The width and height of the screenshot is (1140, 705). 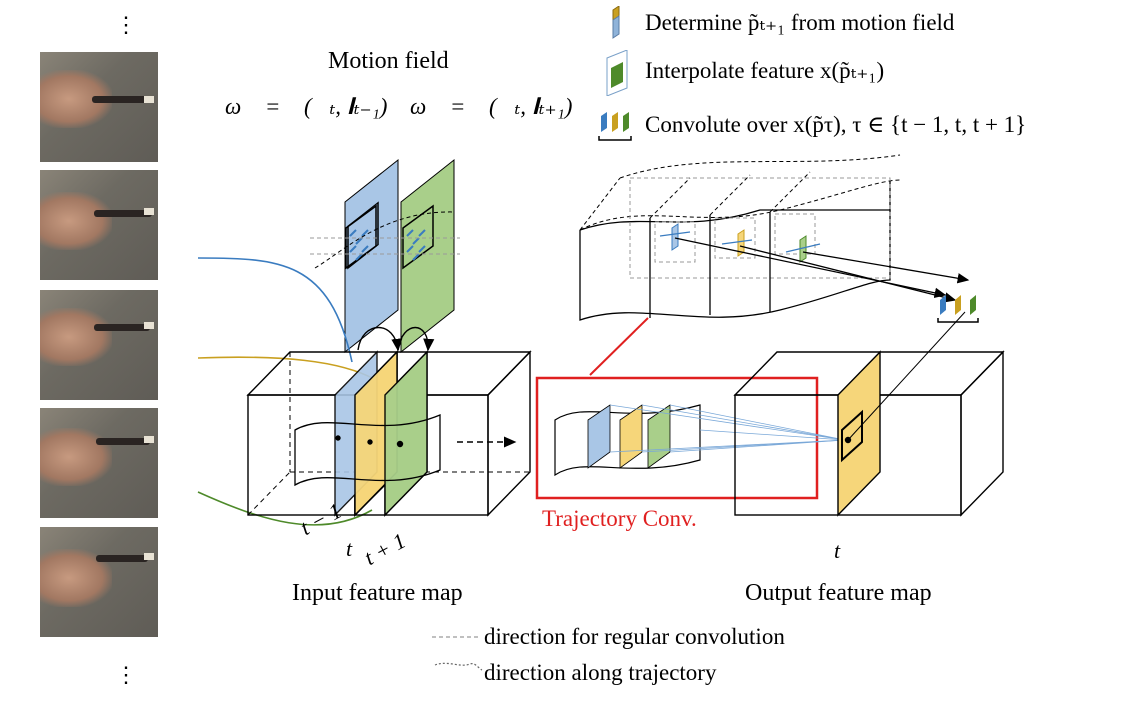 I want to click on trajectory-line-sample, so click(x=458, y=666).